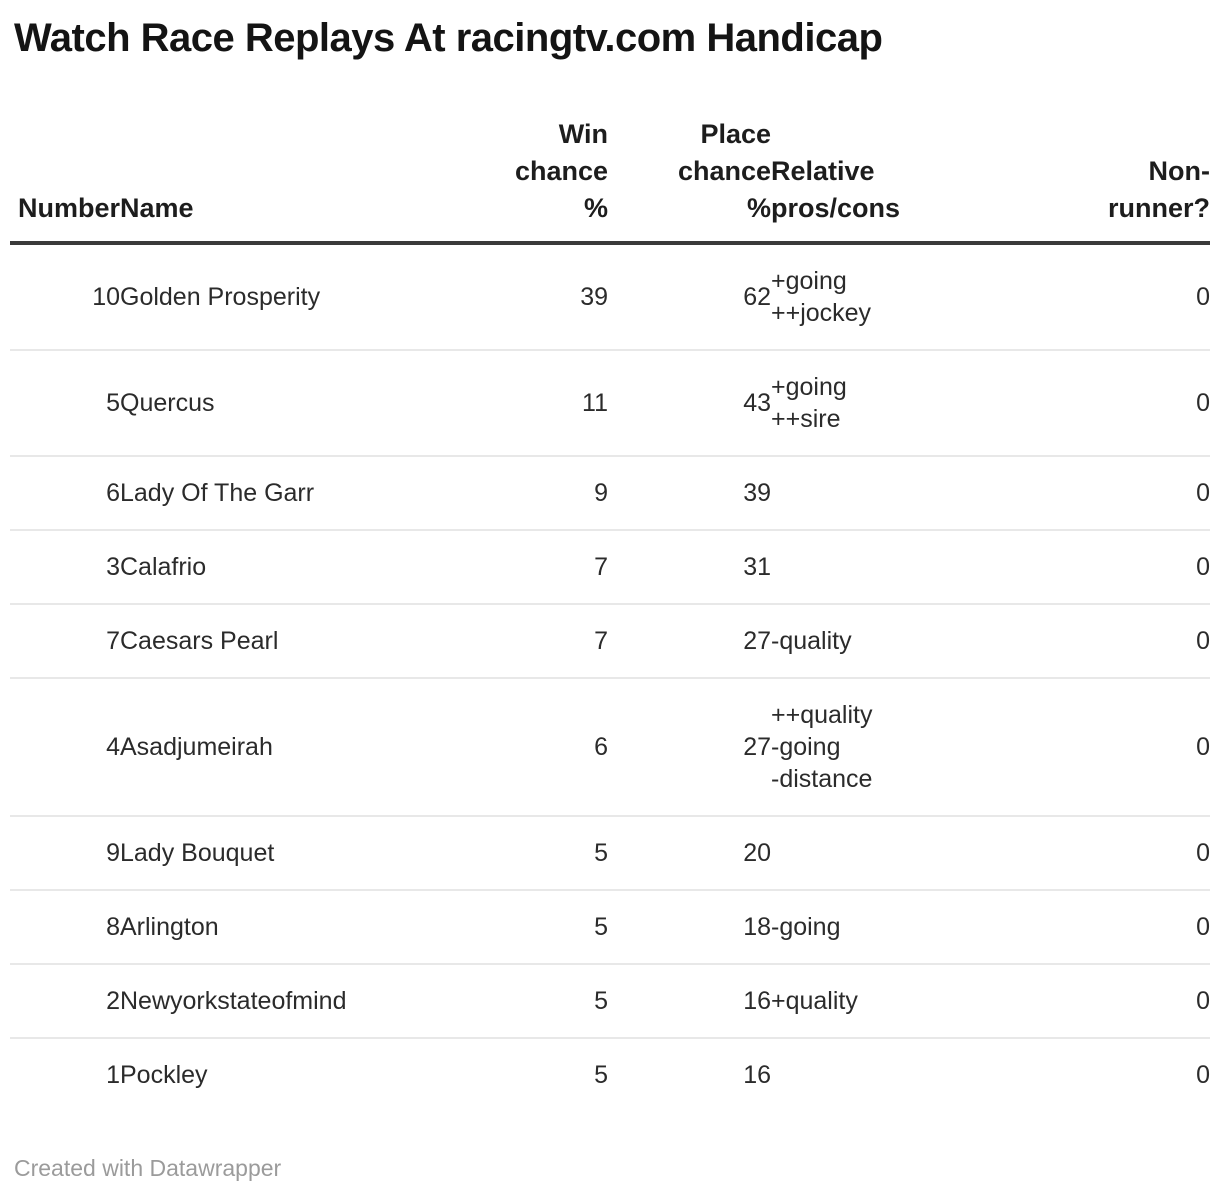 This screenshot has height=1186, width=1220. I want to click on table-row: 6 Lady Of The Garr 9 39 0, so click(610, 493).